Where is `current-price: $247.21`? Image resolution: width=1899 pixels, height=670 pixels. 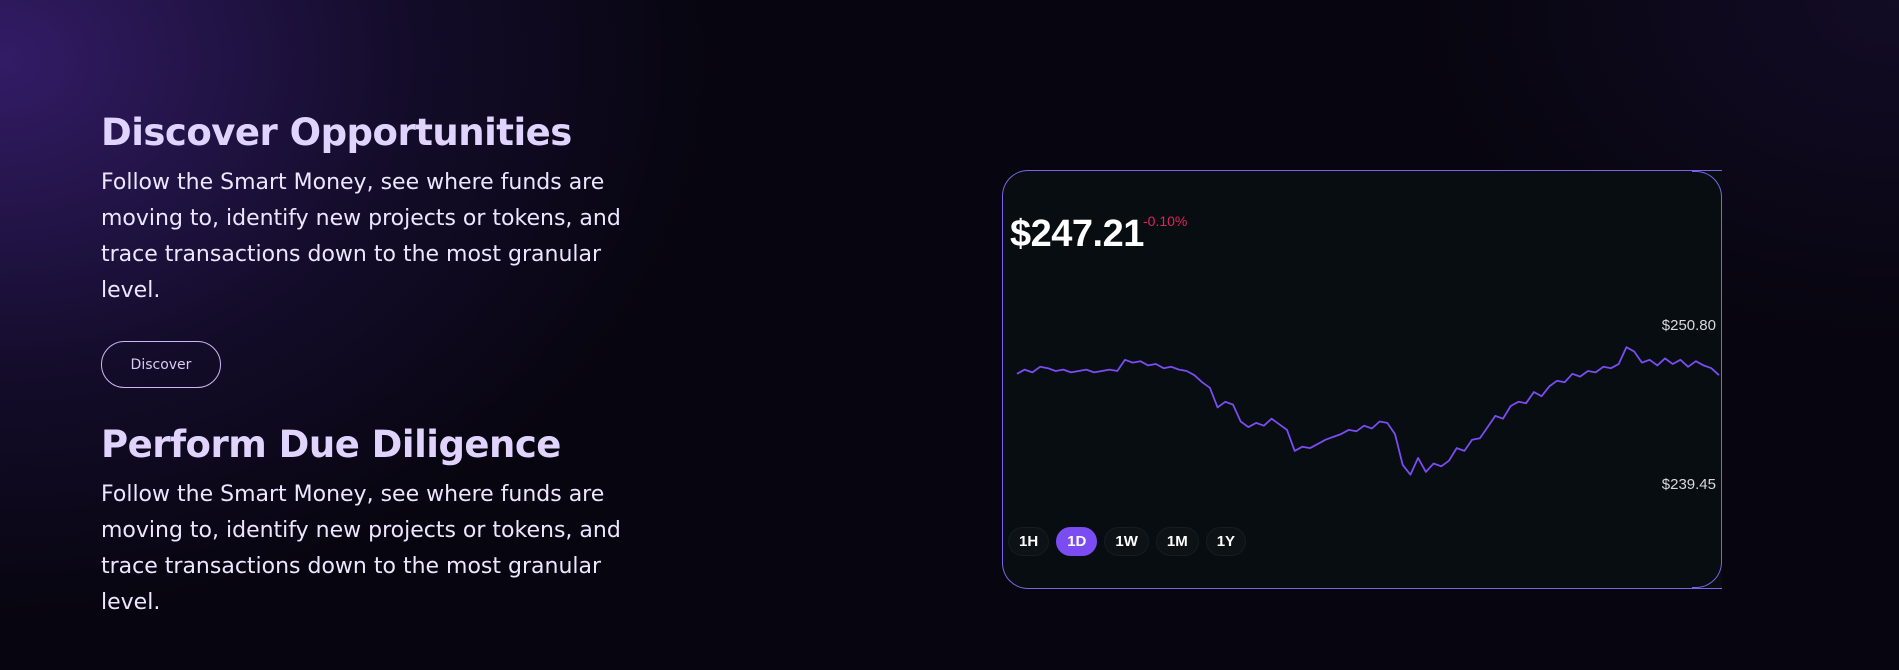
current-price: $247.21 is located at coordinates (1077, 234).